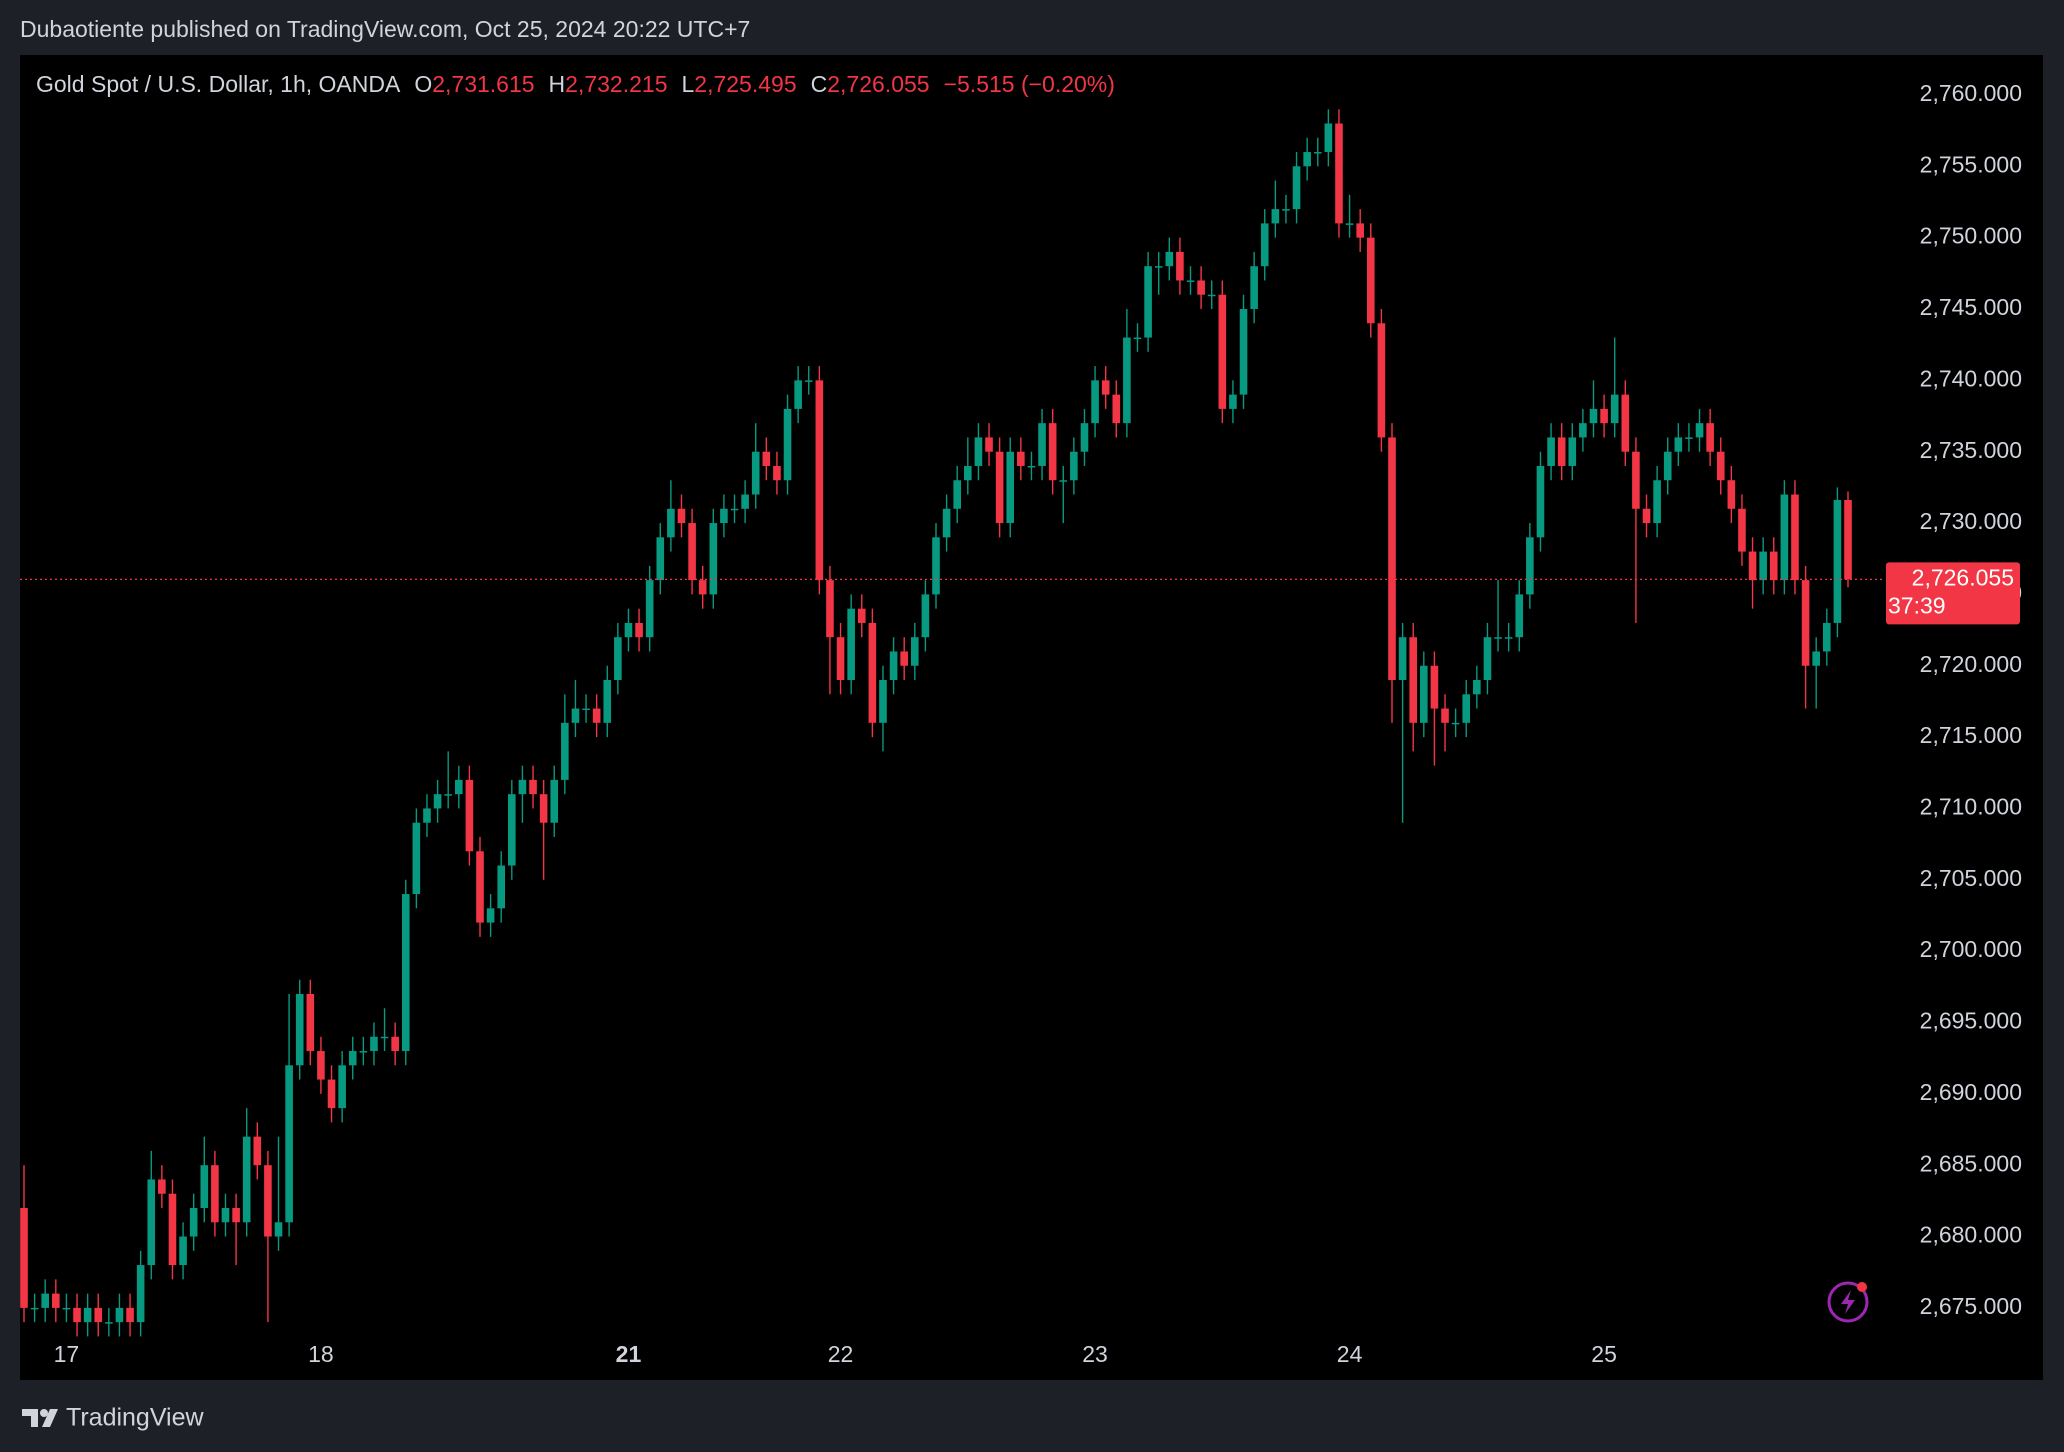  Describe the element at coordinates (44, 1413) in the screenshot. I see `logo-dot` at that location.